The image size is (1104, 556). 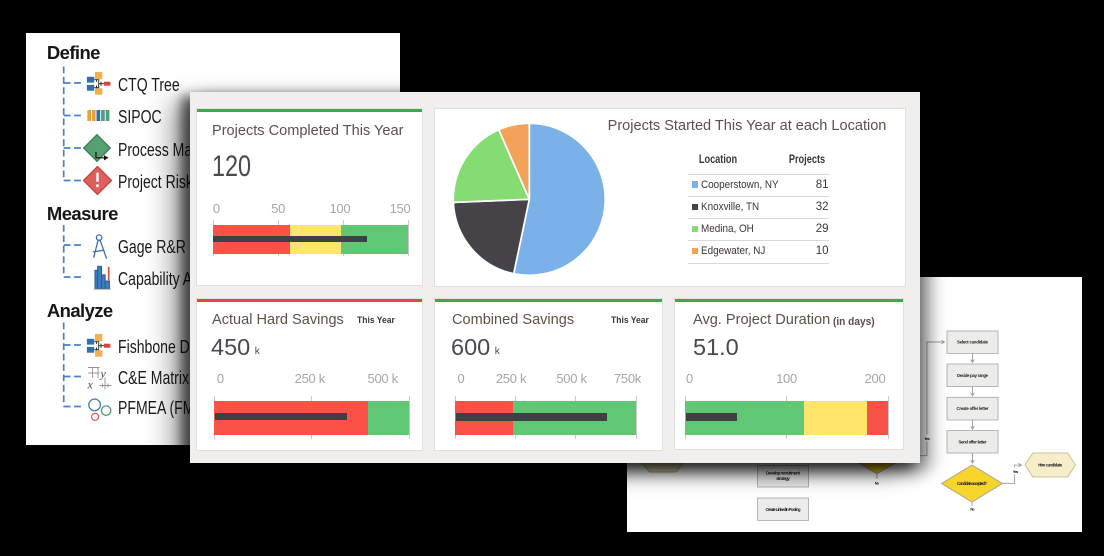 I want to click on svg-text: x, so click(x=90, y=385).